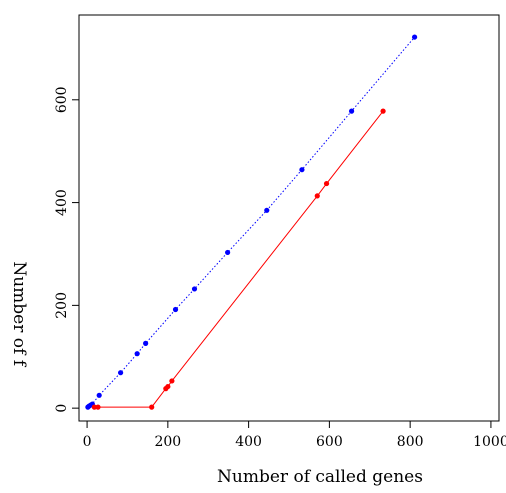 The image size is (506, 493). What do you see at coordinates (87, 442) in the screenshot?
I see `x-tick-label: 0` at bounding box center [87, 442].